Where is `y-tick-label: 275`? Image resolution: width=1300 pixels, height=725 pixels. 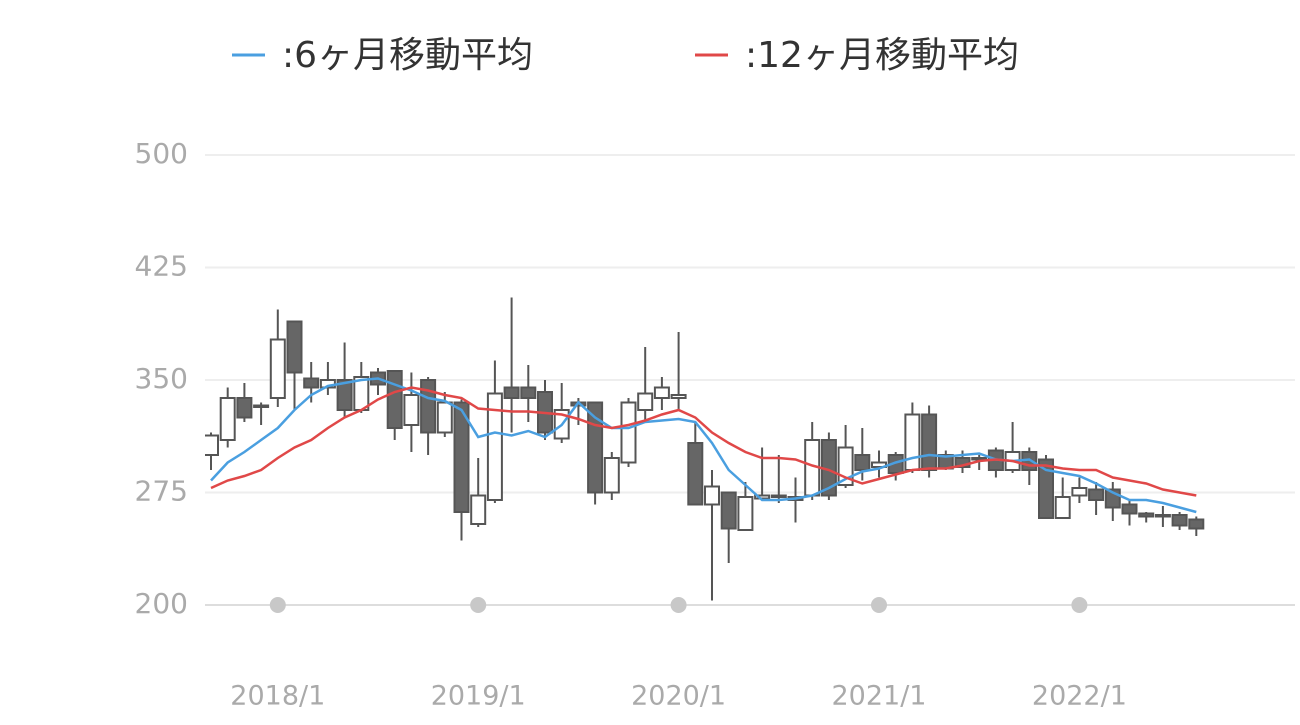
y-tick-label: 275 is located at coordinates (161, 491).